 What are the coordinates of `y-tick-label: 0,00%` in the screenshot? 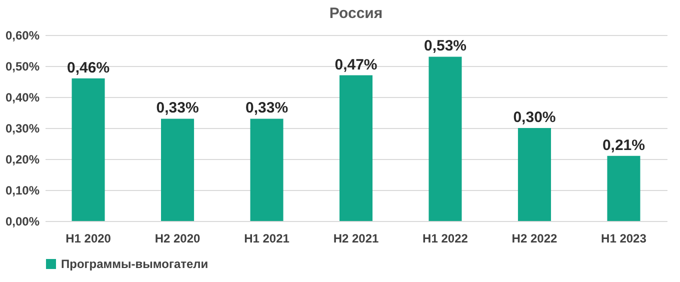 It's located at (22, 221).